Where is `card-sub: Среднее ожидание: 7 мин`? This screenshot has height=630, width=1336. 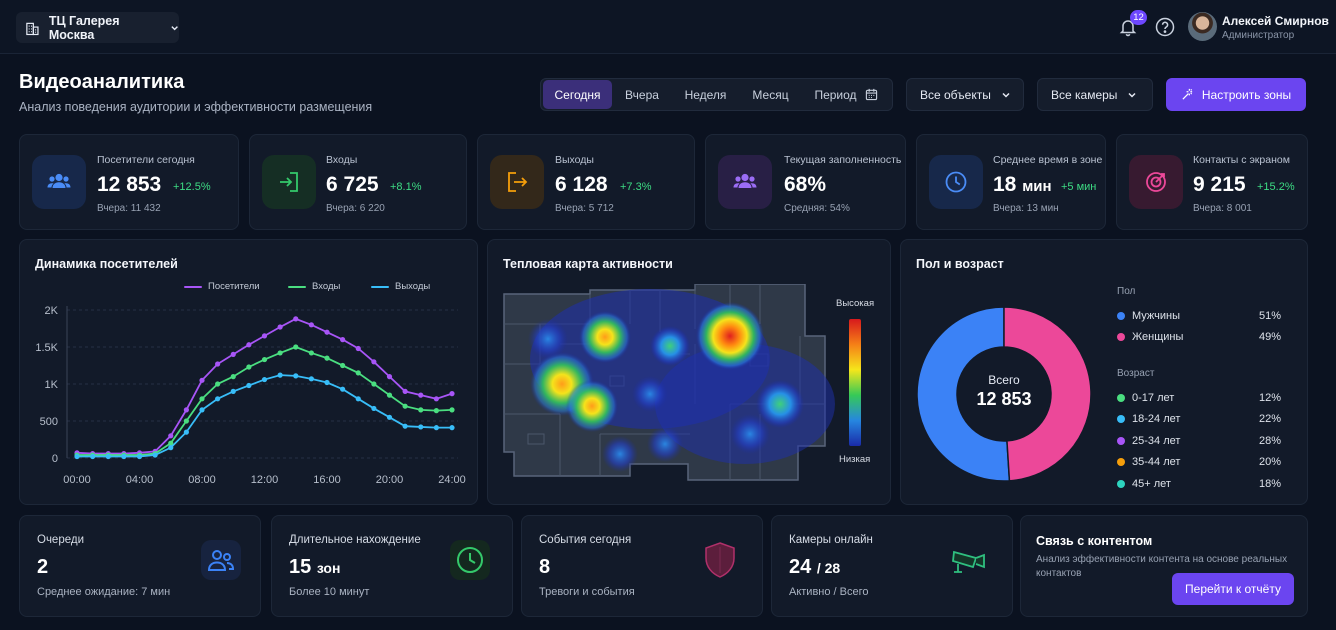 card-sub: Среднее ожидание: 7 мин is located at coordinates (104, 592).